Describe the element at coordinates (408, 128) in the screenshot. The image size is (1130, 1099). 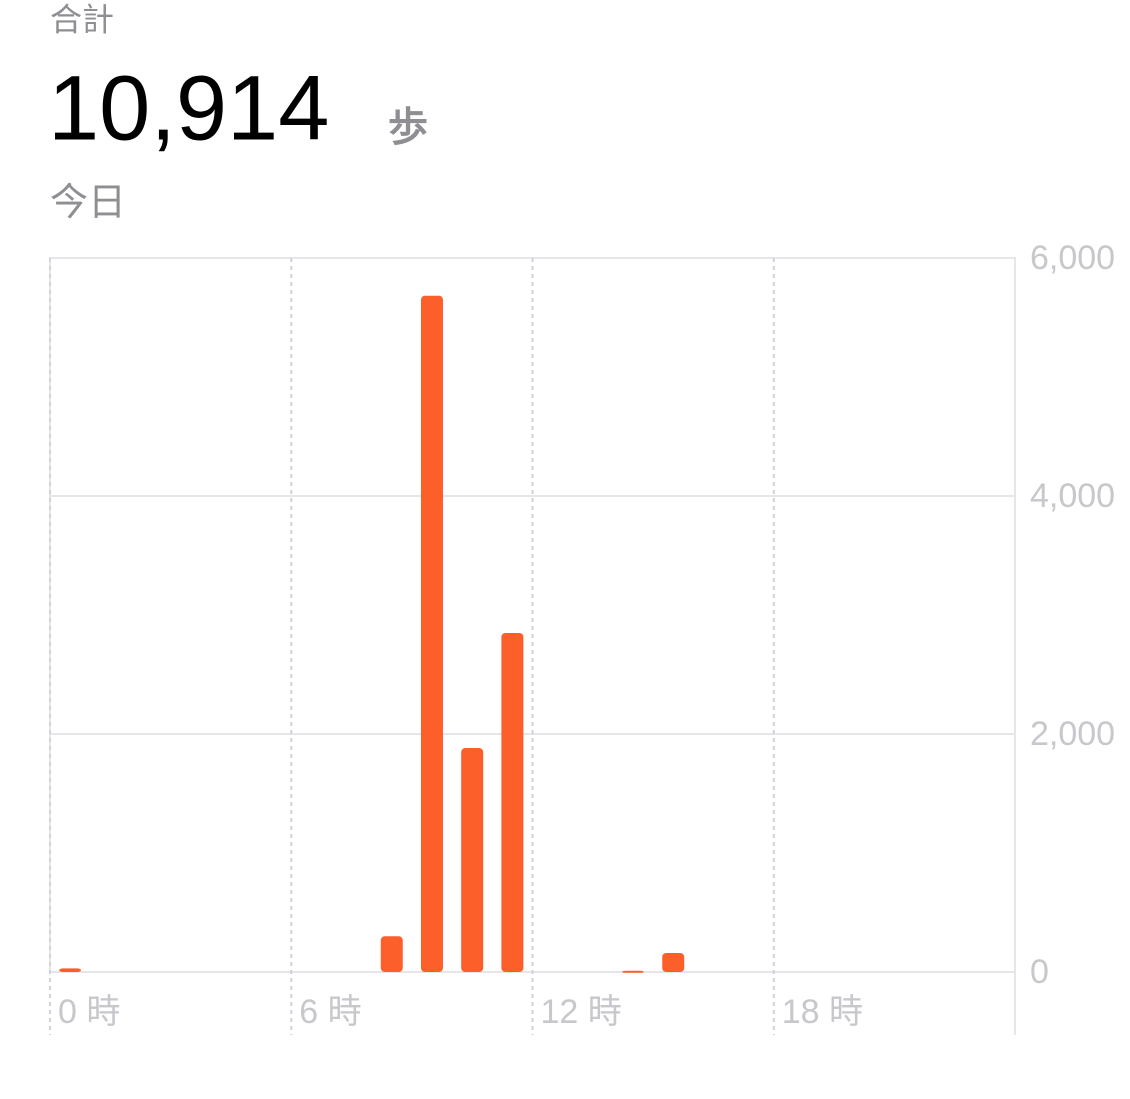
I see `unit: 歩` at that location.